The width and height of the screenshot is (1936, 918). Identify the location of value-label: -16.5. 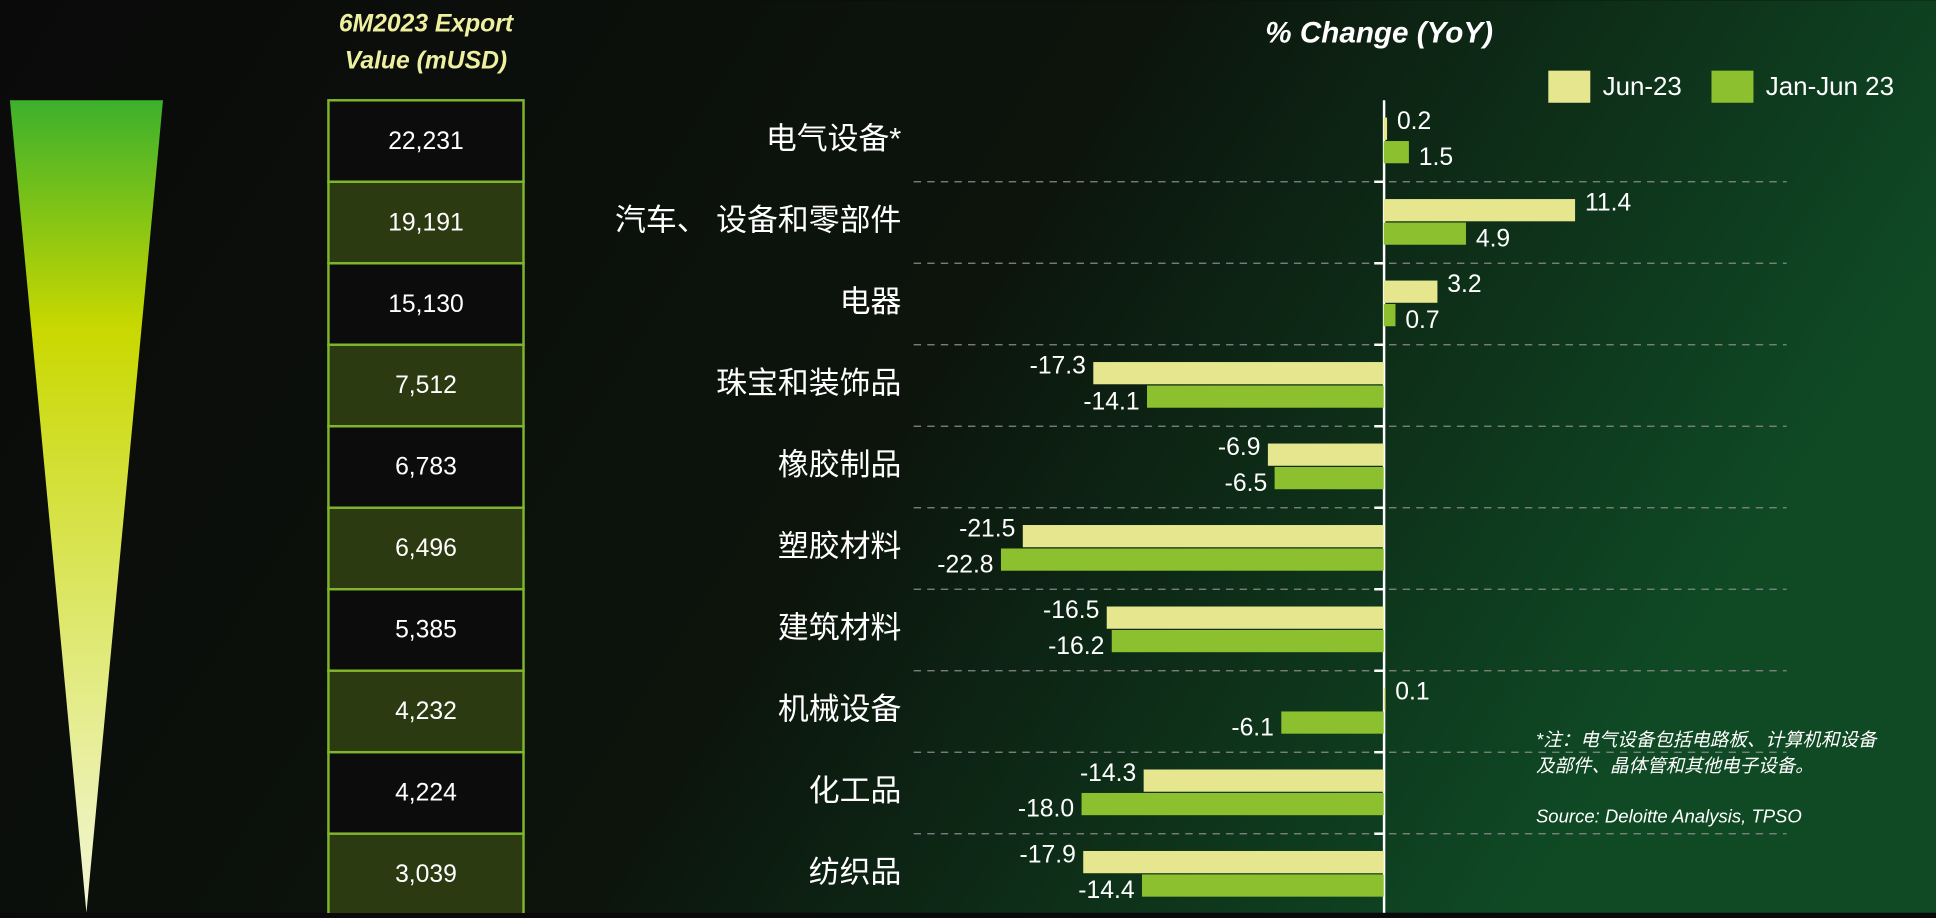
(1071, 610).